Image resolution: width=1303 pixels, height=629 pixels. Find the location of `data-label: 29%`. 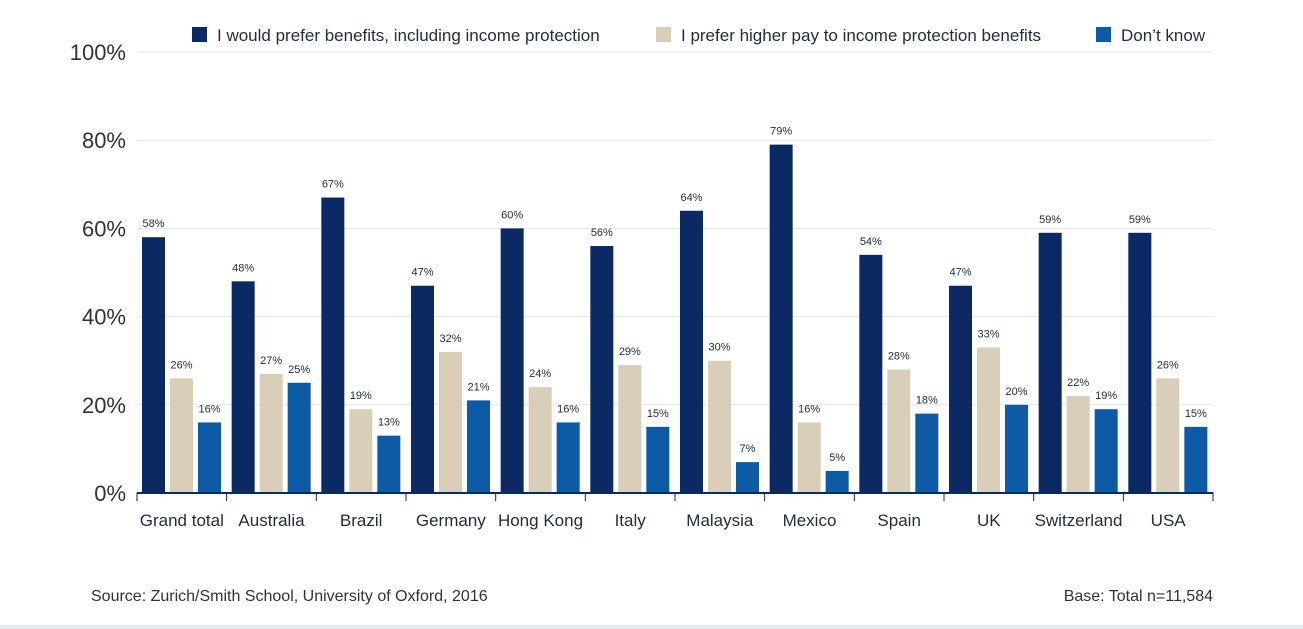

data-label: 29% is located at coordinates (630, 352).